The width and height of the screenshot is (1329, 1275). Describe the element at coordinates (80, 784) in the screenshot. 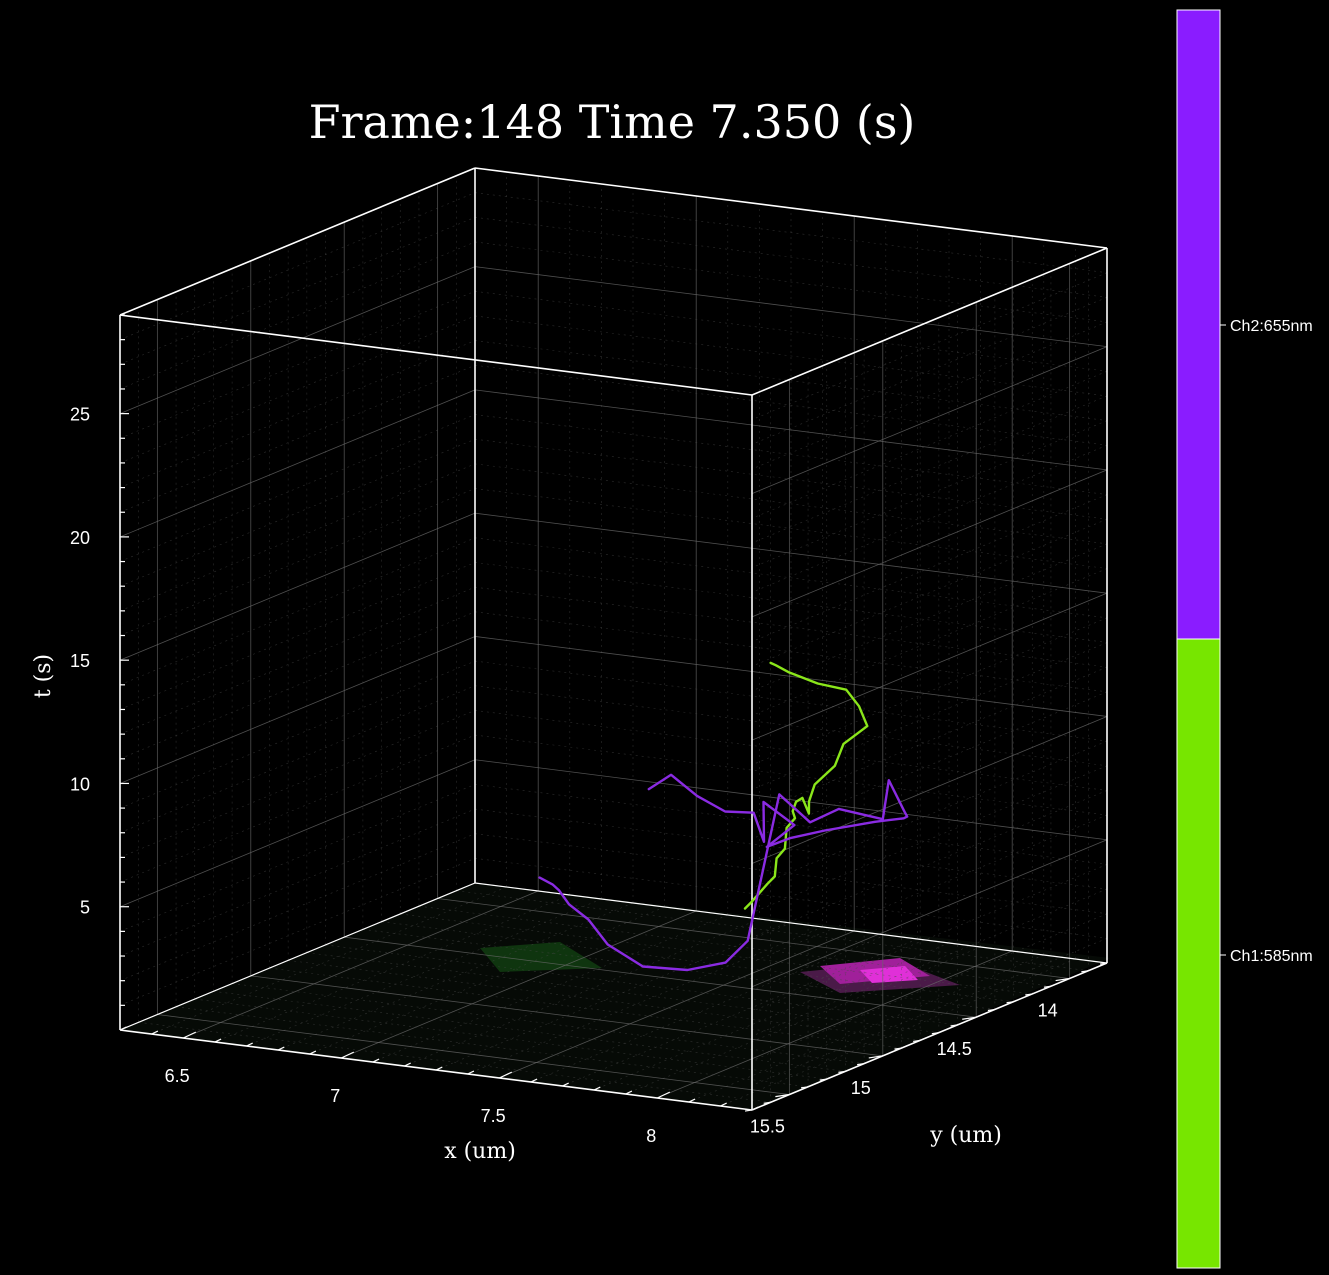

I see `z-tick-label: 10` at that location.